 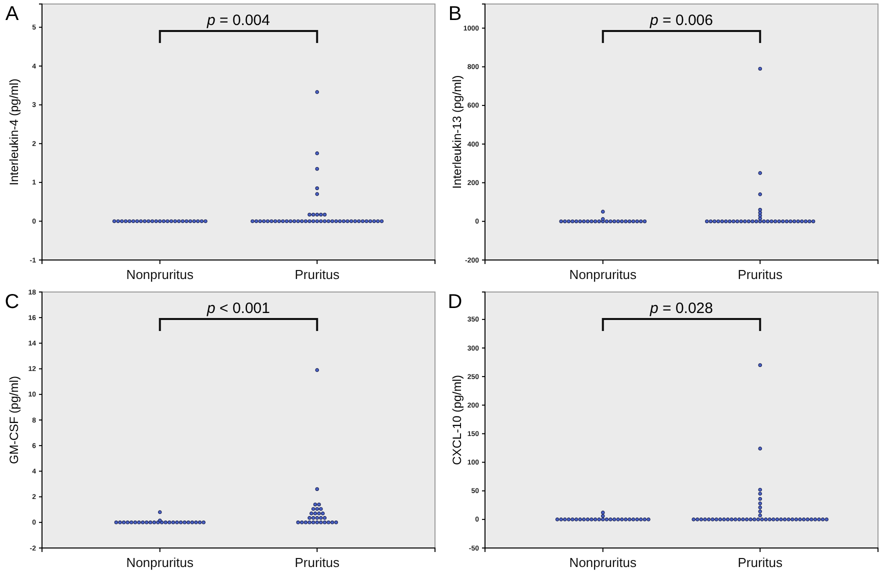 I want to click on y-axis-title: Interleukin-4 (pg/ml), so click(x=14, y=132).